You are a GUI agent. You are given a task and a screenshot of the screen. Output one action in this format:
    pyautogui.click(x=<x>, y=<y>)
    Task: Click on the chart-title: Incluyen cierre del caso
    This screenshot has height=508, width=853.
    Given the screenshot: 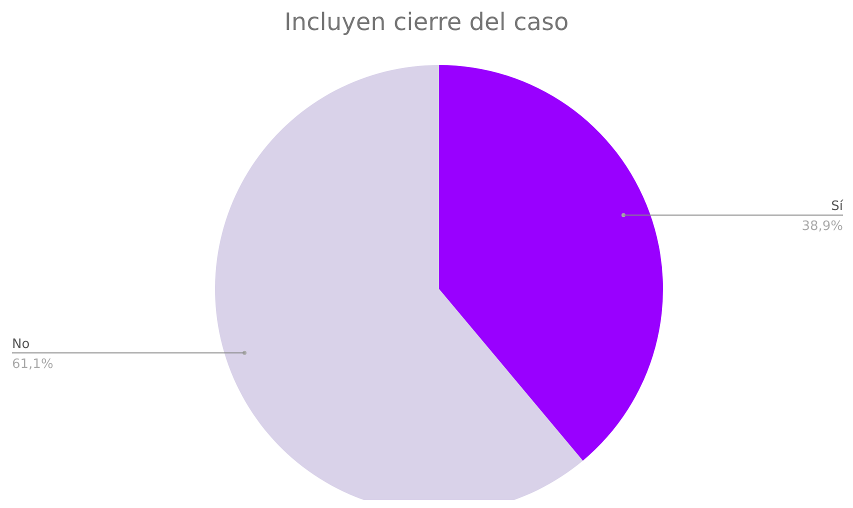 What is the action you would take?
    pyautogui.click(x=426, y=22)
    